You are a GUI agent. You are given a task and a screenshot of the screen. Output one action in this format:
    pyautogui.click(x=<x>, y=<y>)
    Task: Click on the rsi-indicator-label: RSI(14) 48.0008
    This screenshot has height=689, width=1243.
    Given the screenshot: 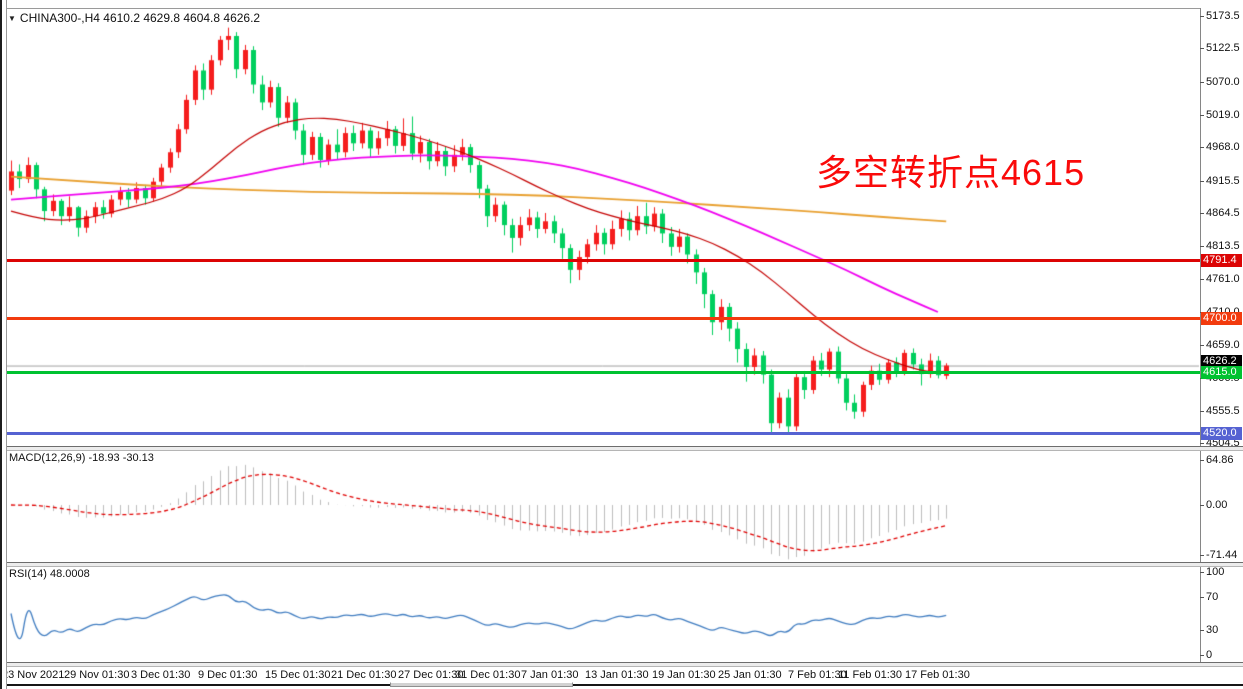 What is the action you would take?
    pyautogui.click(x=49, y=574)
    